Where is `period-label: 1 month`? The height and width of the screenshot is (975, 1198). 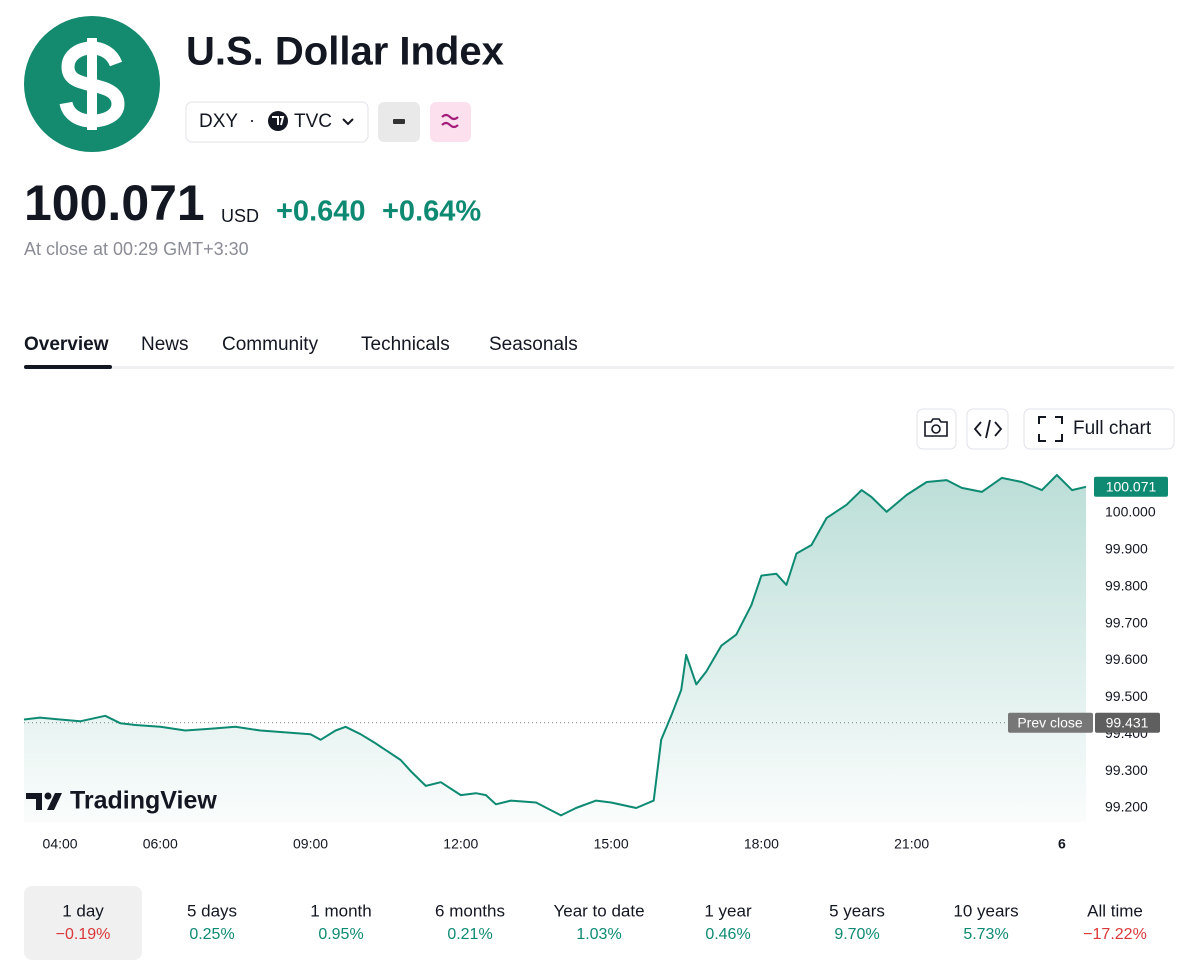
period-label: 1 month is located at coordinates (340, 910).